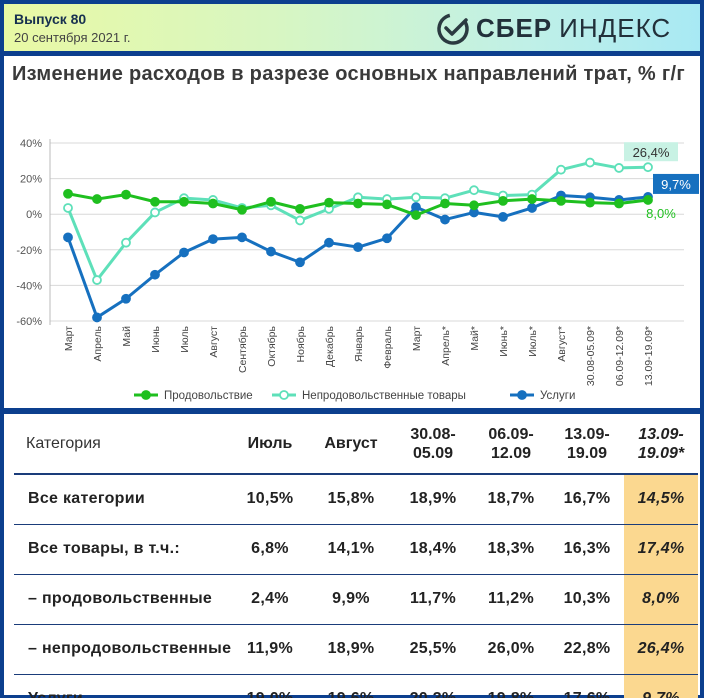 Image resolution: width=704 pixels, height=698 pixels. What do you see at coordinates (270, 499) in the screenshot?
I see `table-cell: 10,5%` at bounding box center [270, 499].